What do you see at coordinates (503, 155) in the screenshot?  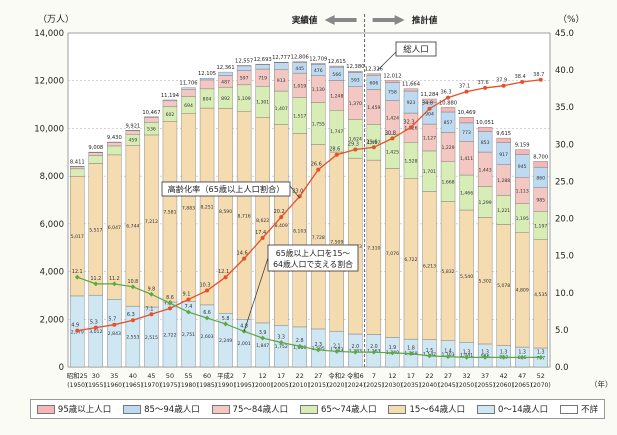 I see `segment-label: 917` at bounding box center [503, 155].